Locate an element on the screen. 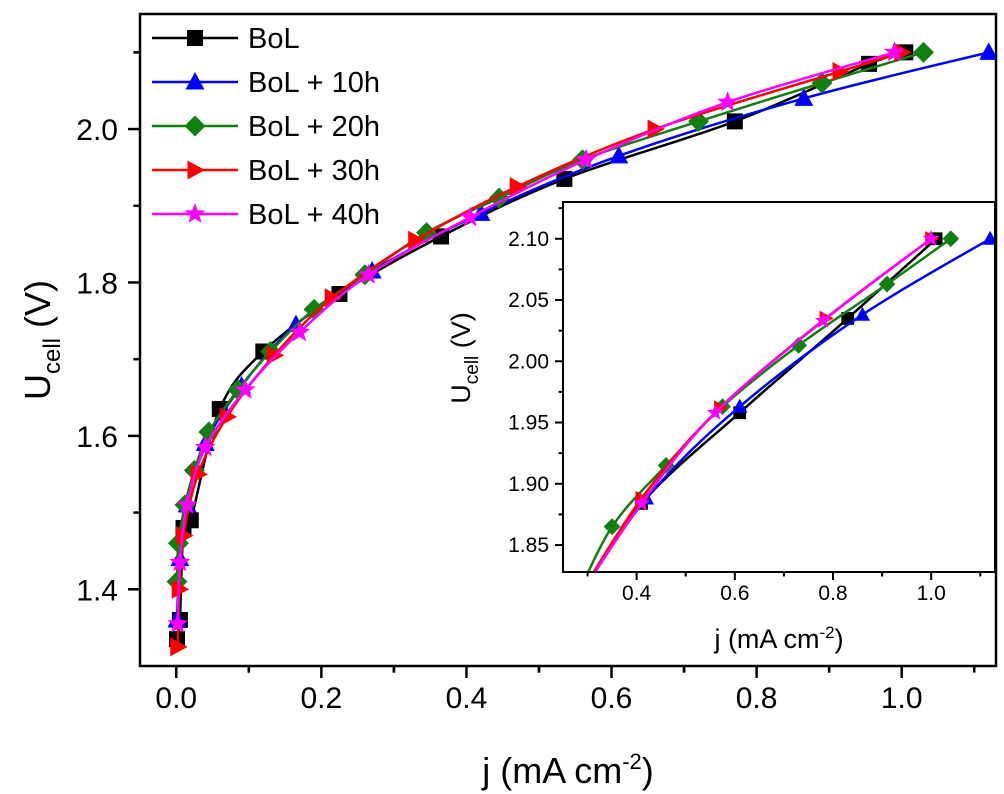 The height and width of the screenshot is (794, 1004). inset-x-axis-title: j (mA cm-2) is located at coordinates (778, 638).